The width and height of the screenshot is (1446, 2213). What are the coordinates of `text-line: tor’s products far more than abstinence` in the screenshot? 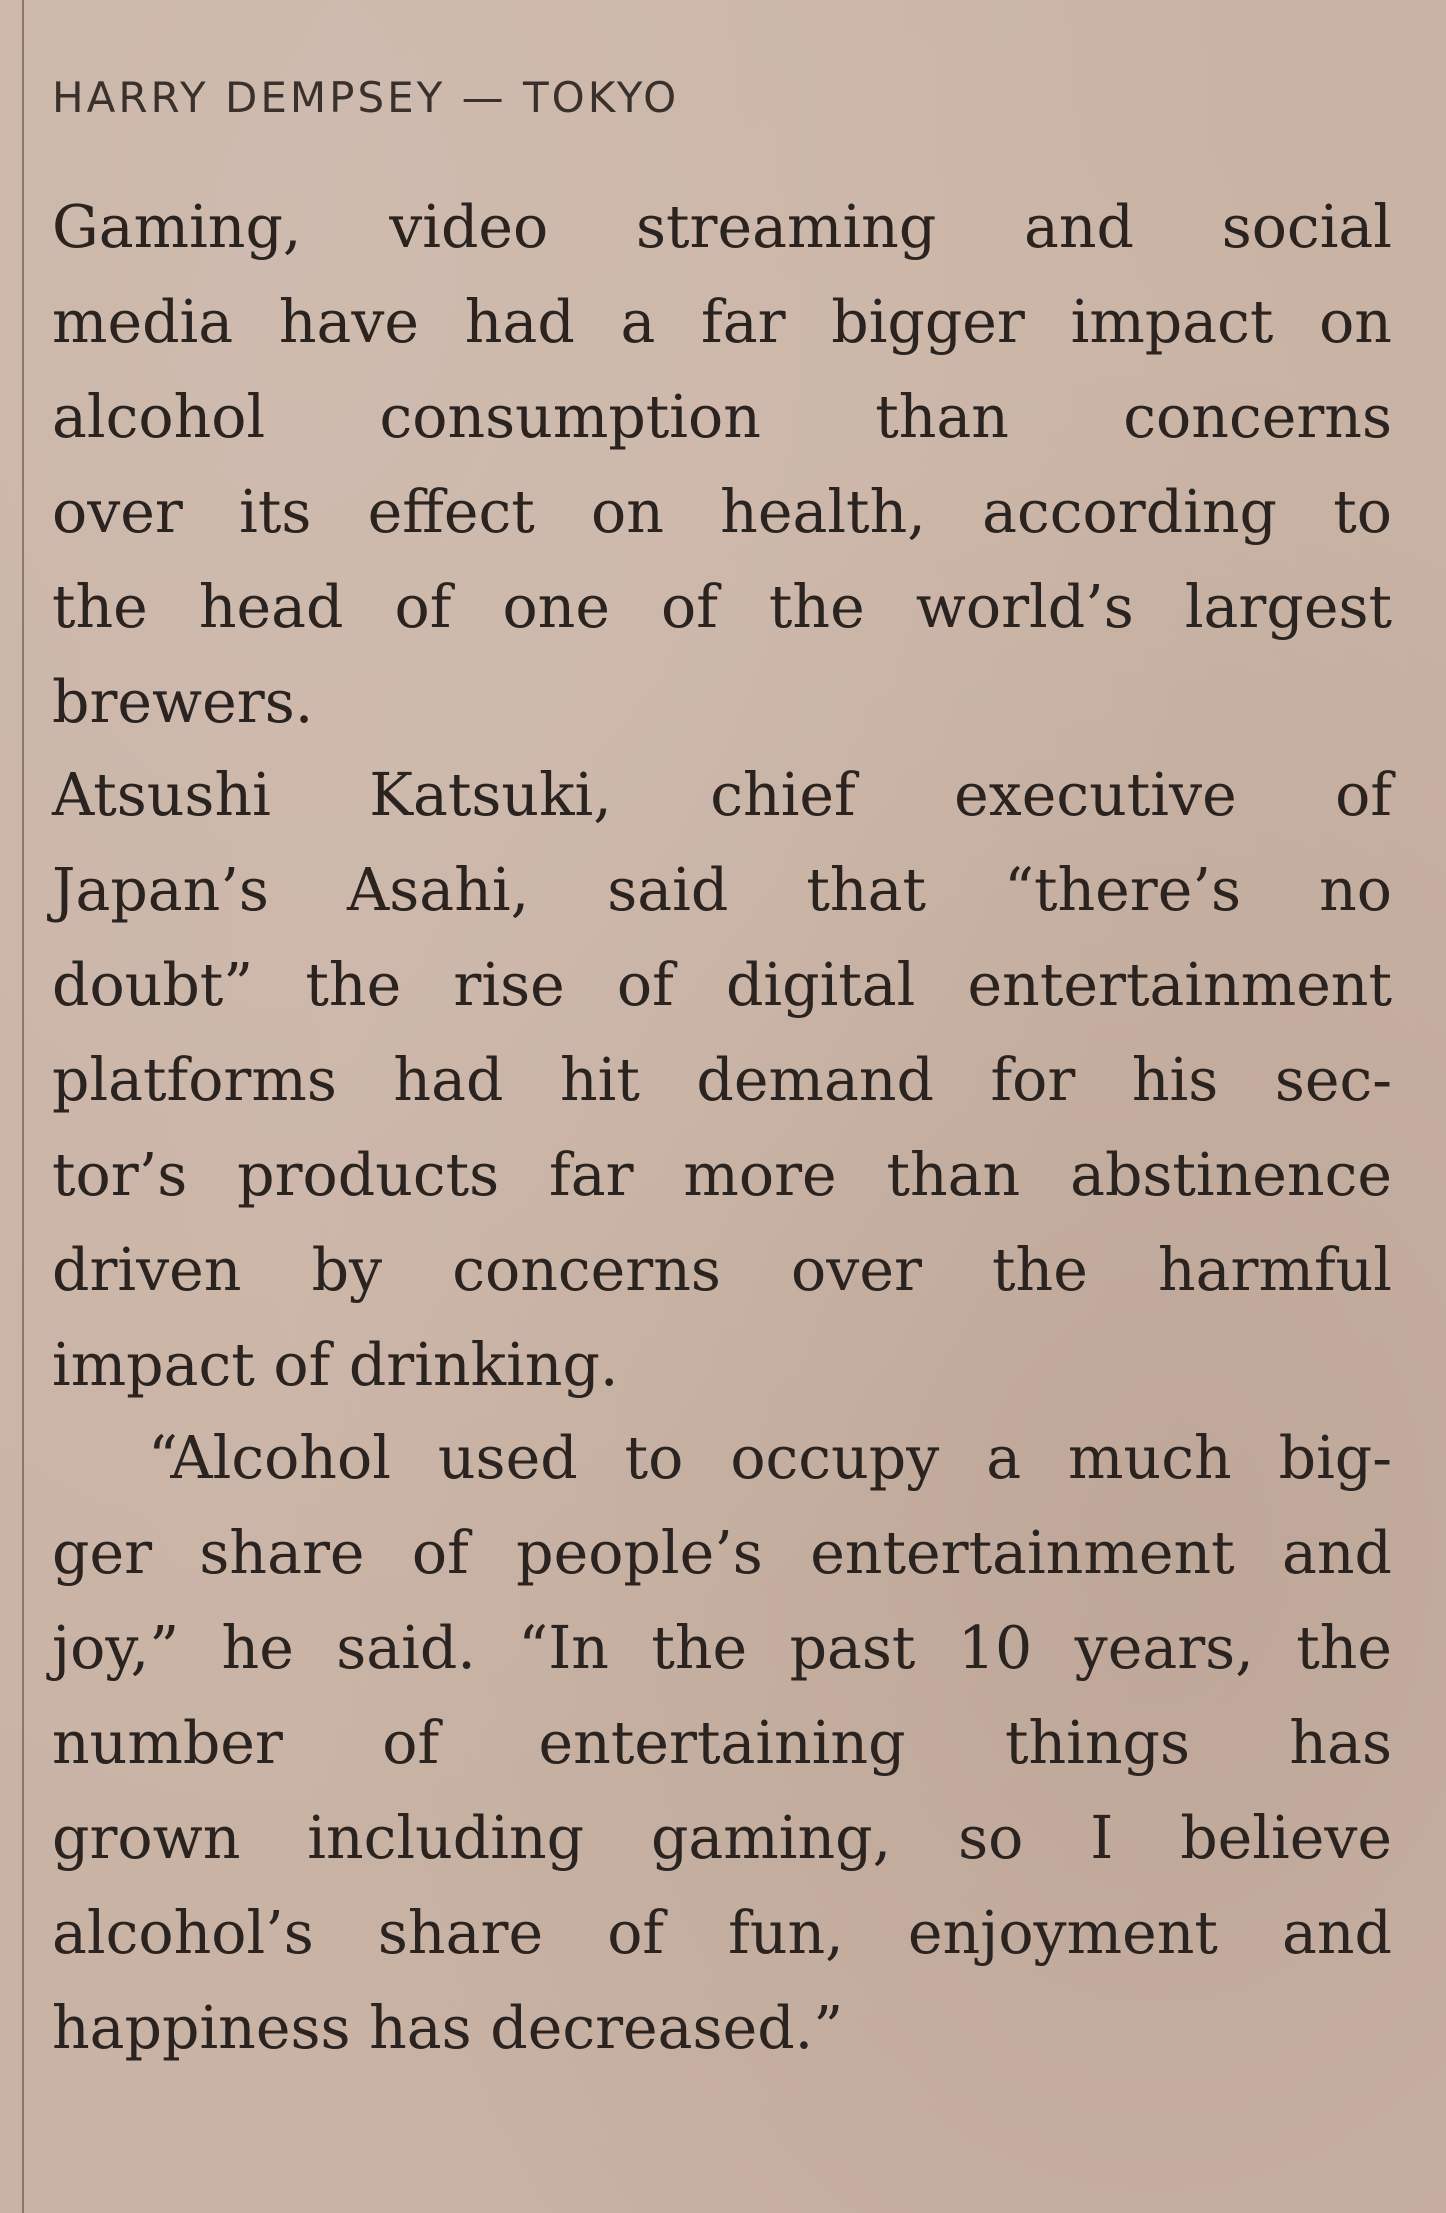 It's located at (722, 1175).